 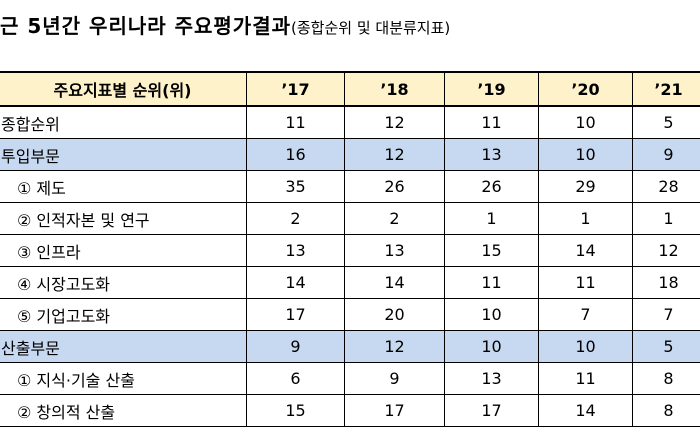 I want to click on header-year-19: ’19, so click(x=491, y=89).